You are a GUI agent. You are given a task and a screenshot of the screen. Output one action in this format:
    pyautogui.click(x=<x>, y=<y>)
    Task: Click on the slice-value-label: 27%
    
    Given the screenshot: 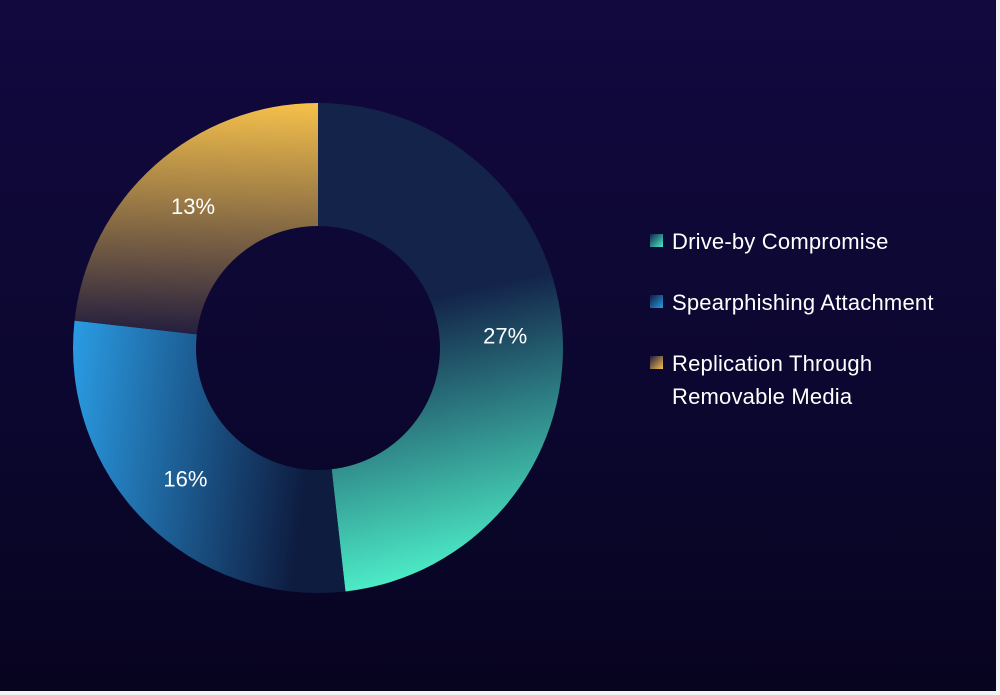 What is the action you would take?
    pyautogui.click(x=505, y=335)
    